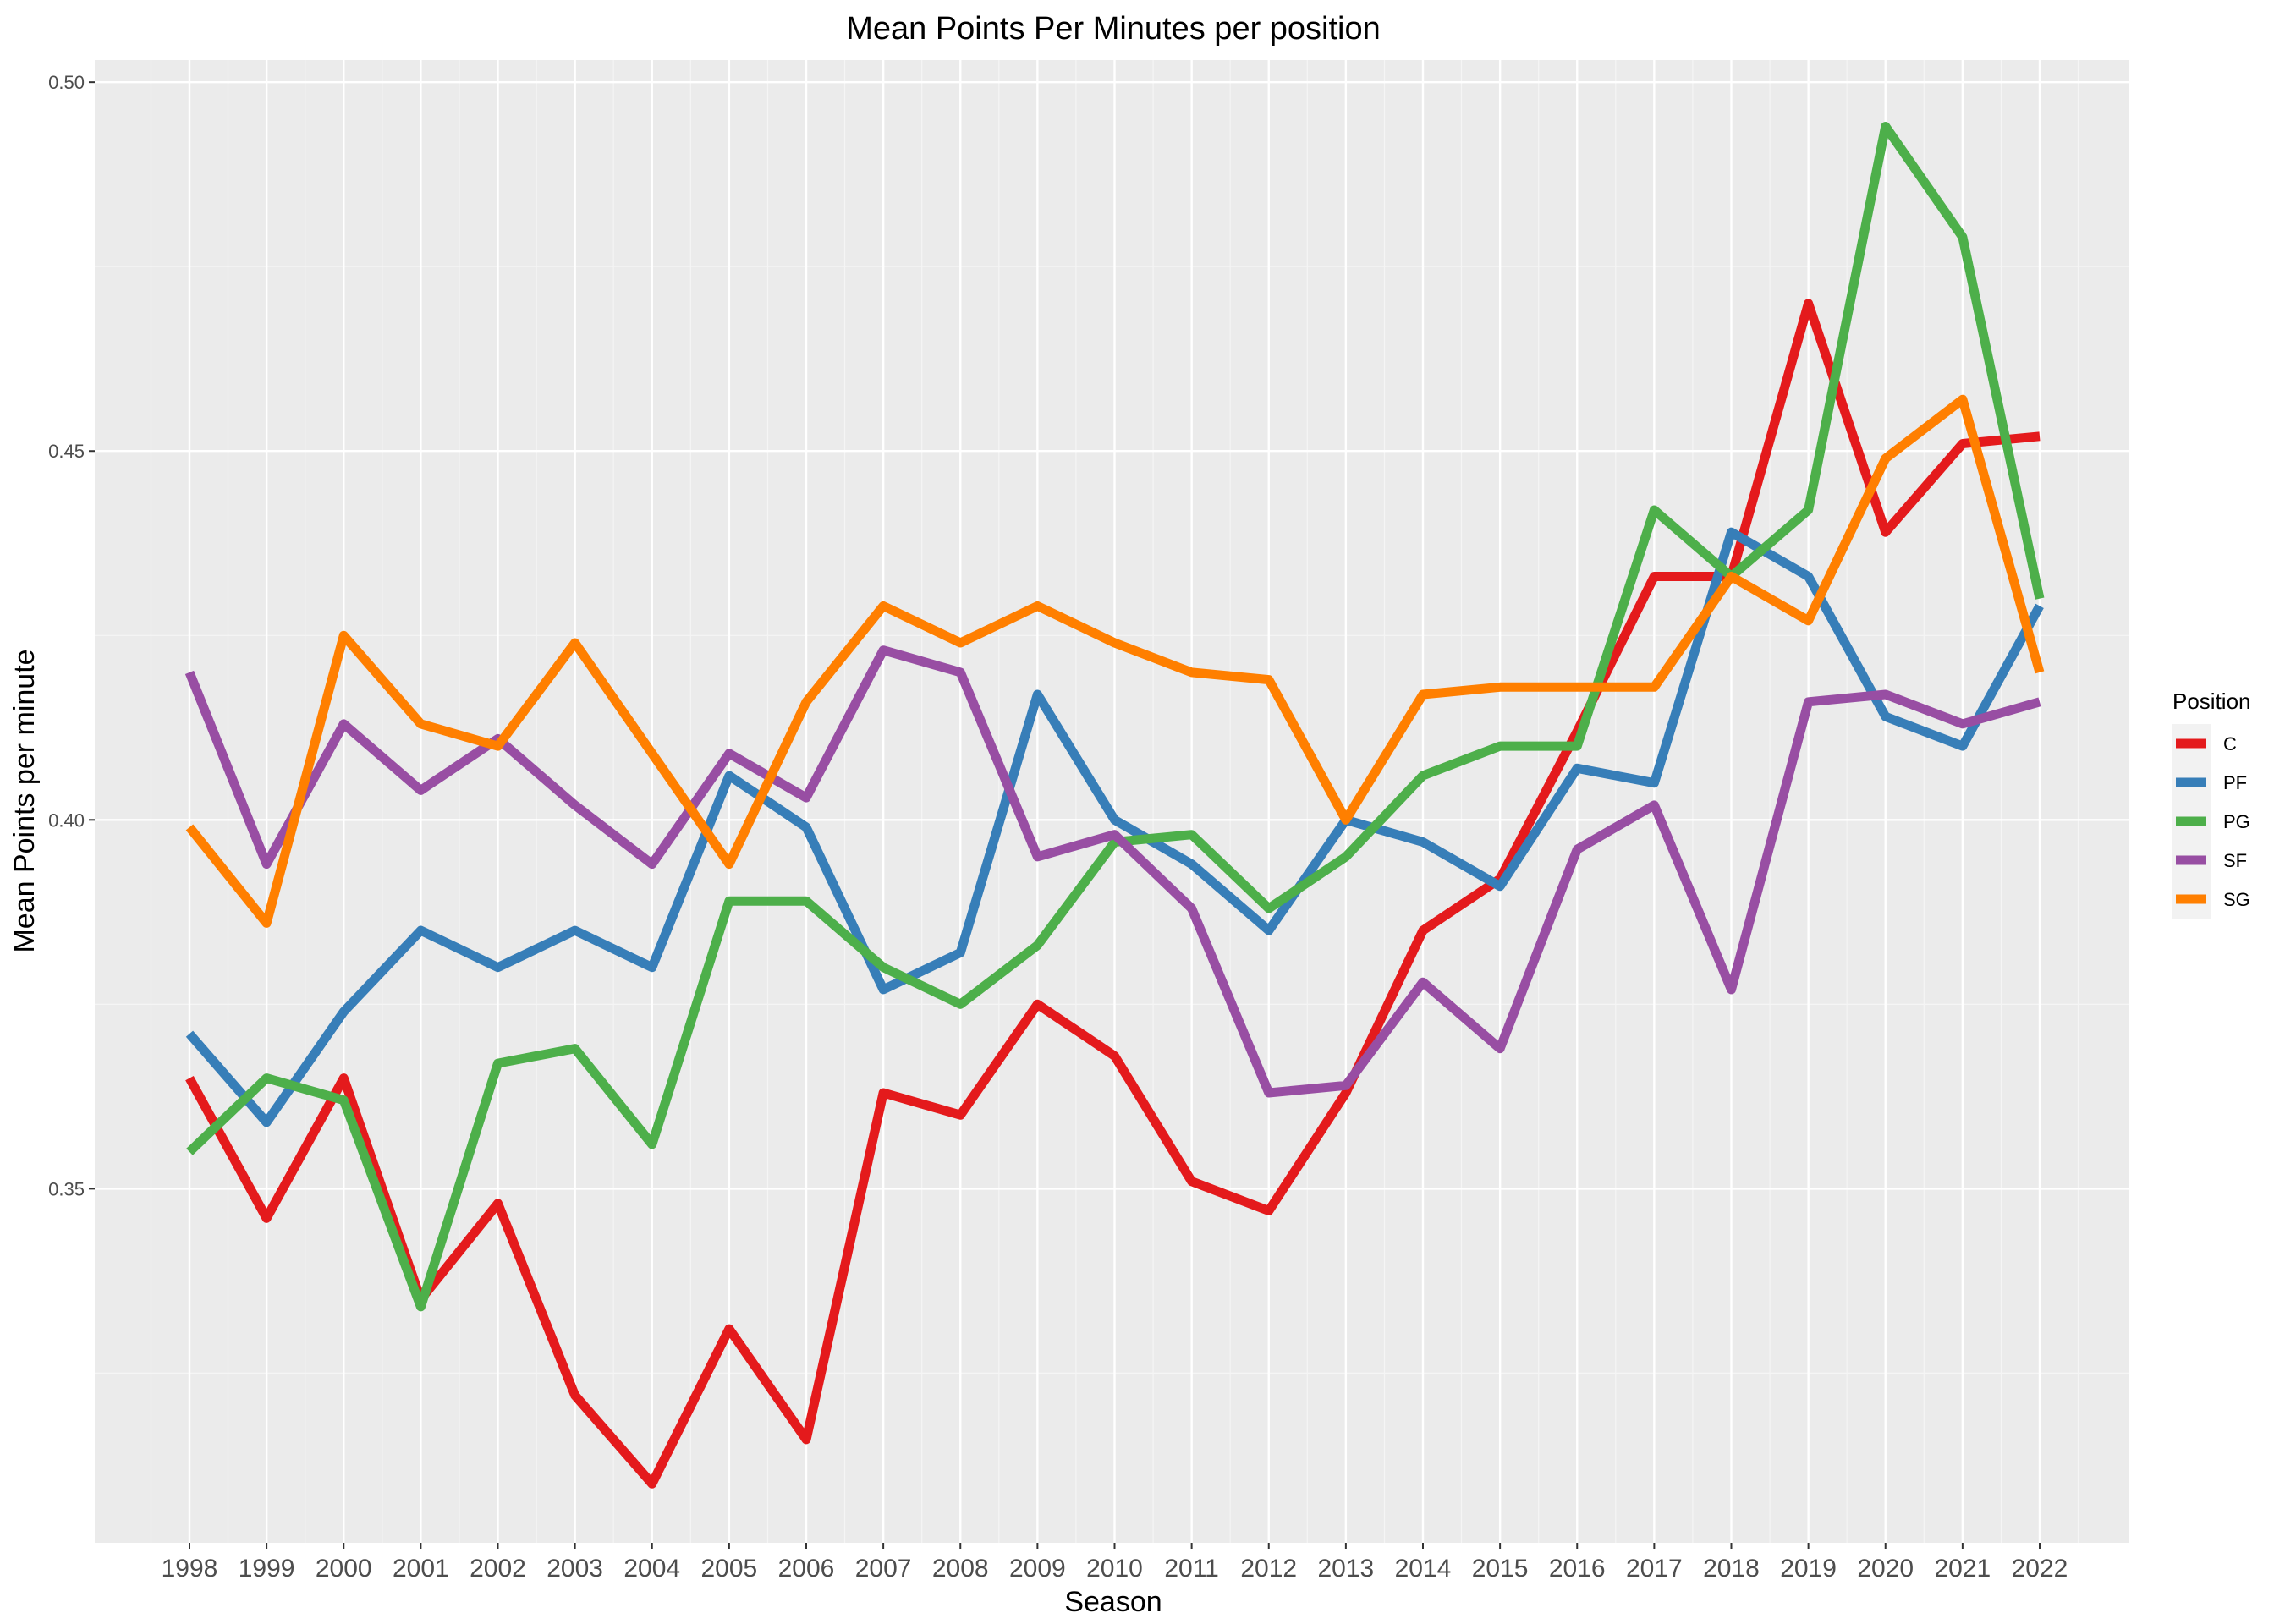 This screenshot has height=1624, width=2274. I want to click on x-tick-label: 2018, so click(1731, 1569).